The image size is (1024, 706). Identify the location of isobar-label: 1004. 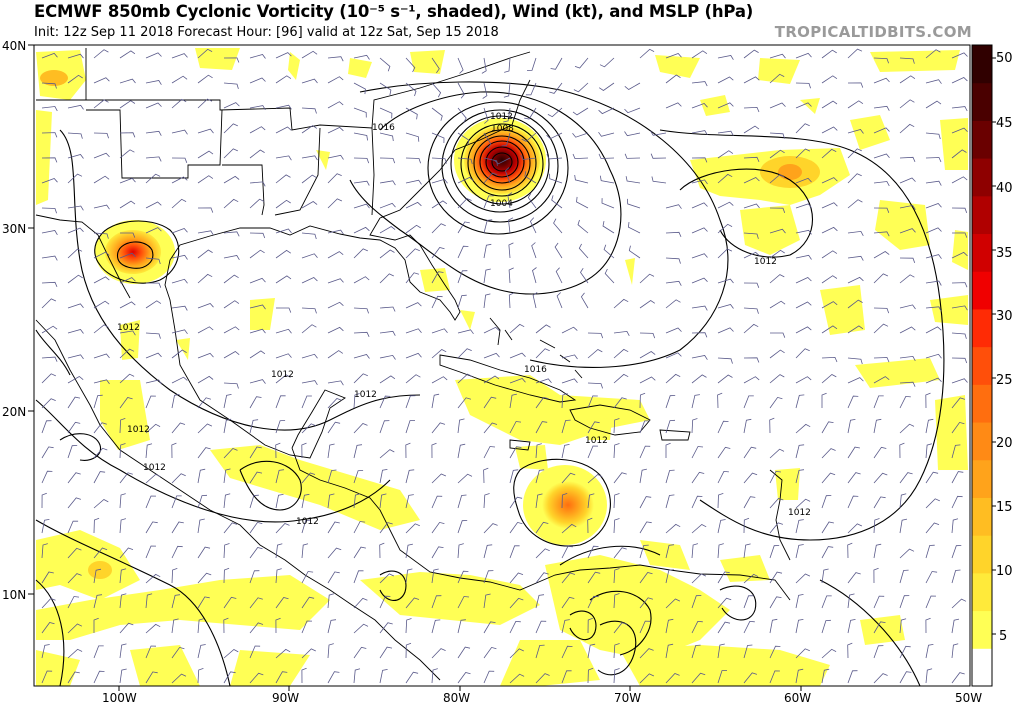
(501, 204).